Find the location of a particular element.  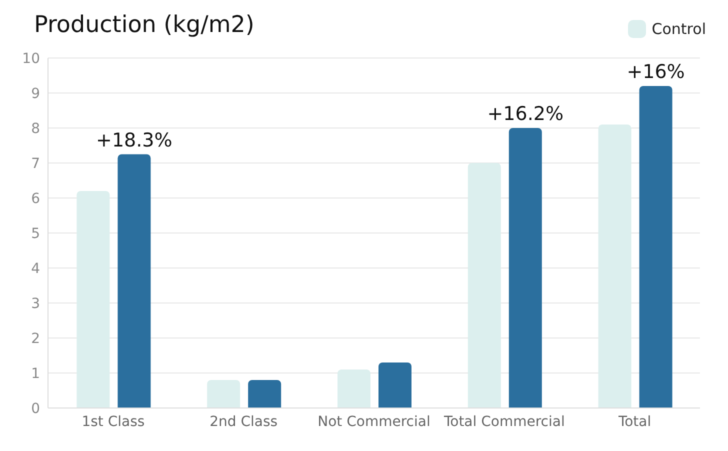

annotation: +16% is located at coordinates (655, 72).